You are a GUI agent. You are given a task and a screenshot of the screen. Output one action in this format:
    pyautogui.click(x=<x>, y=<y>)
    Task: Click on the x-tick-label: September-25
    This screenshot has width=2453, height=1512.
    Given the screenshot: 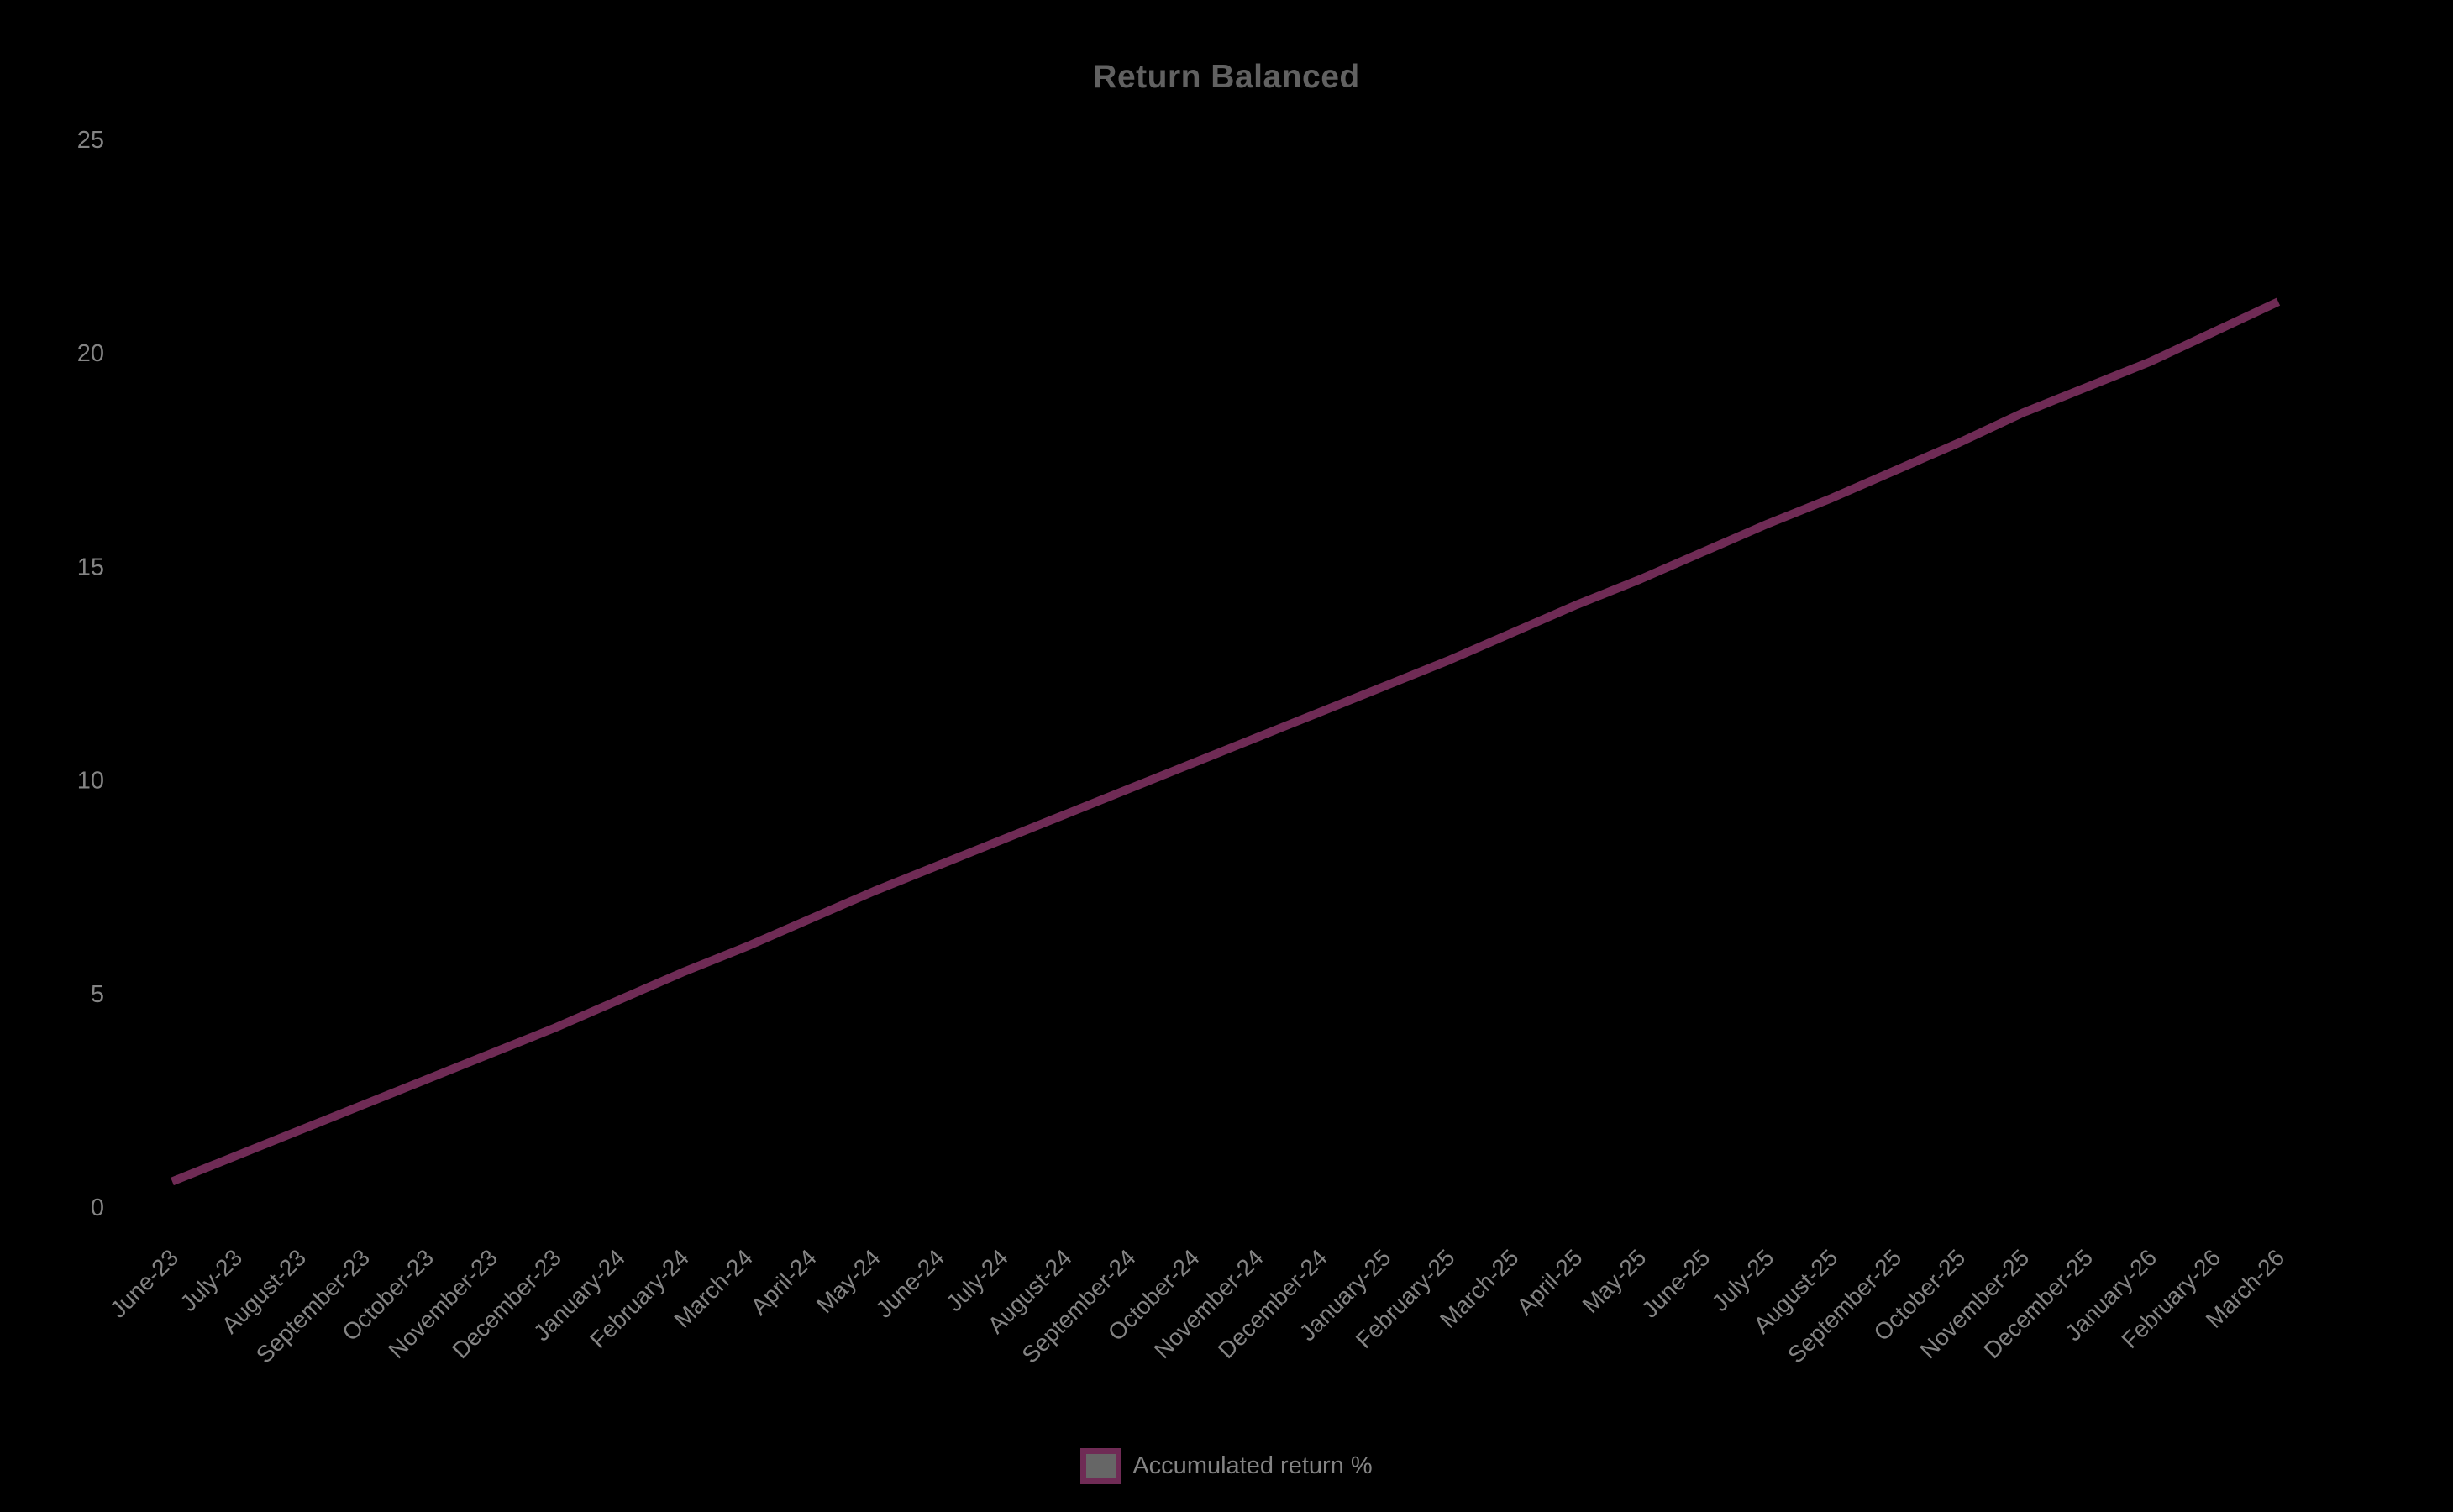 What is the action you would take?
    pyautogui.click(x=1844, y=1306)
    